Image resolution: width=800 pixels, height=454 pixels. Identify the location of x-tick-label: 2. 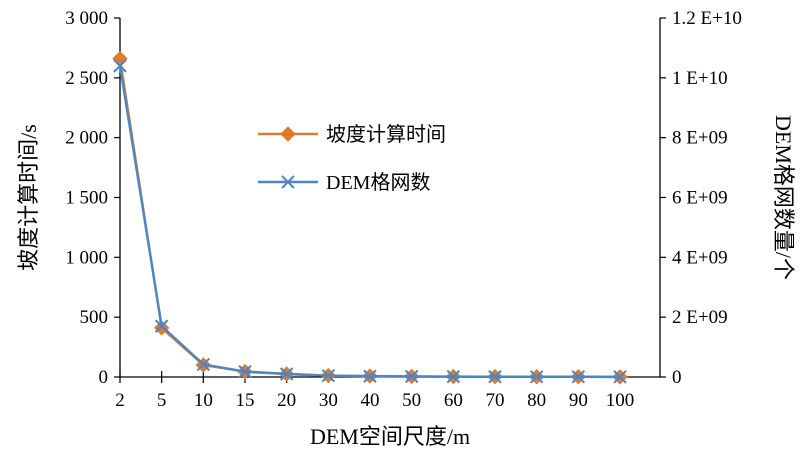
(120, 400).